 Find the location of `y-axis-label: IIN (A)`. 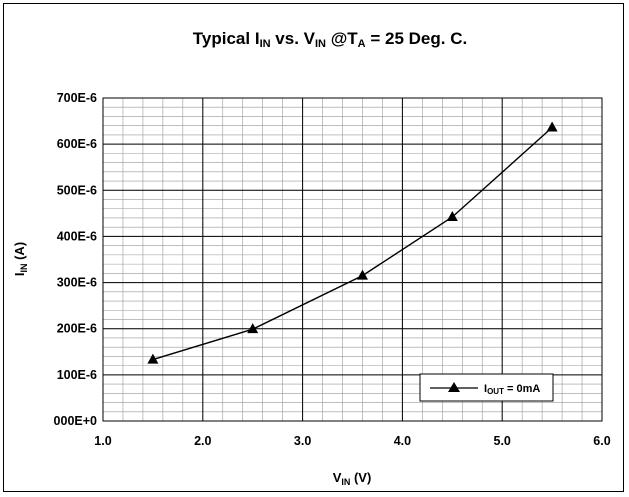

y-axis-label: IIN (A) is located at coordinates (20, 259).